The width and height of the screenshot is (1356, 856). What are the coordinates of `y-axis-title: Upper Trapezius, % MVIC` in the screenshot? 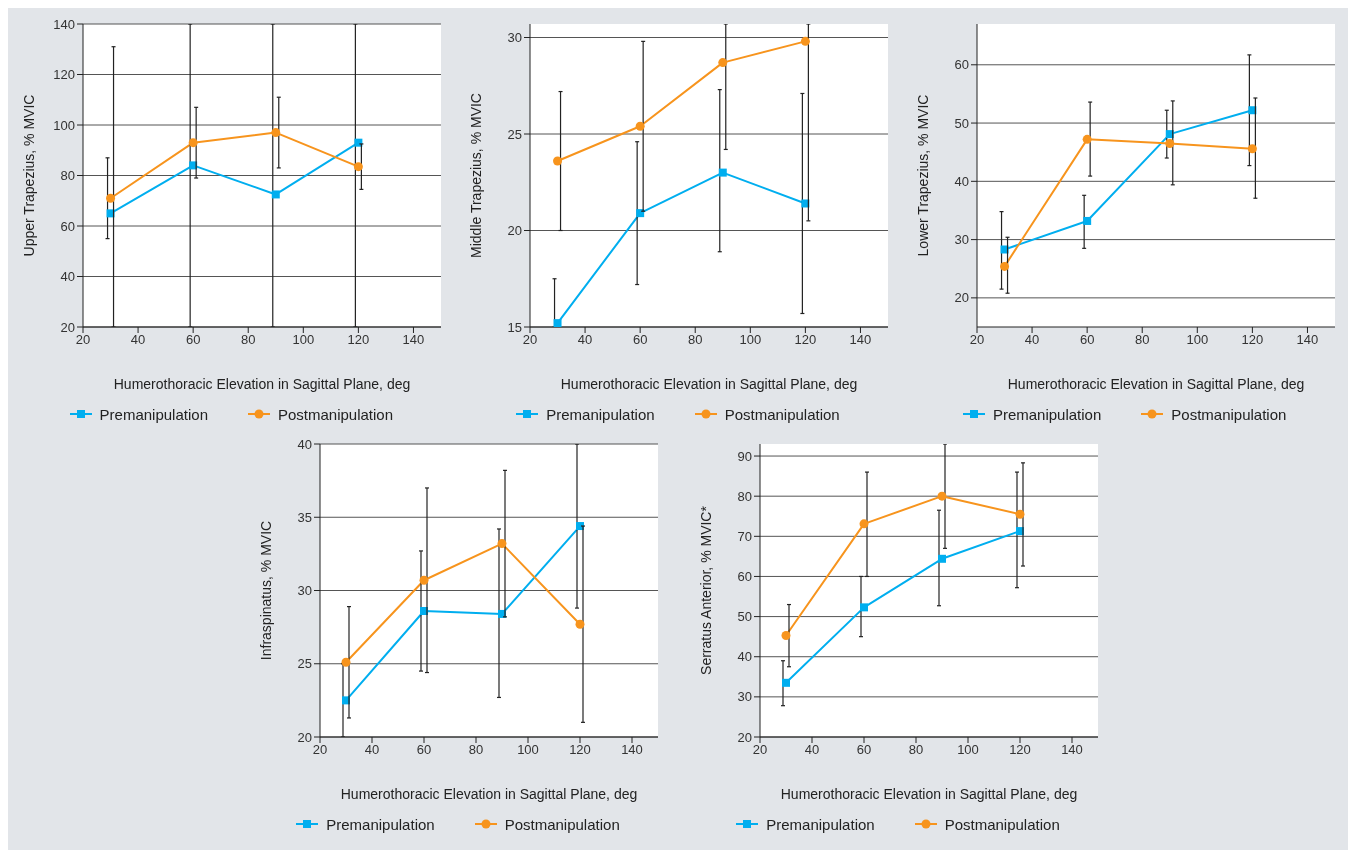 It's located at (29, 175).